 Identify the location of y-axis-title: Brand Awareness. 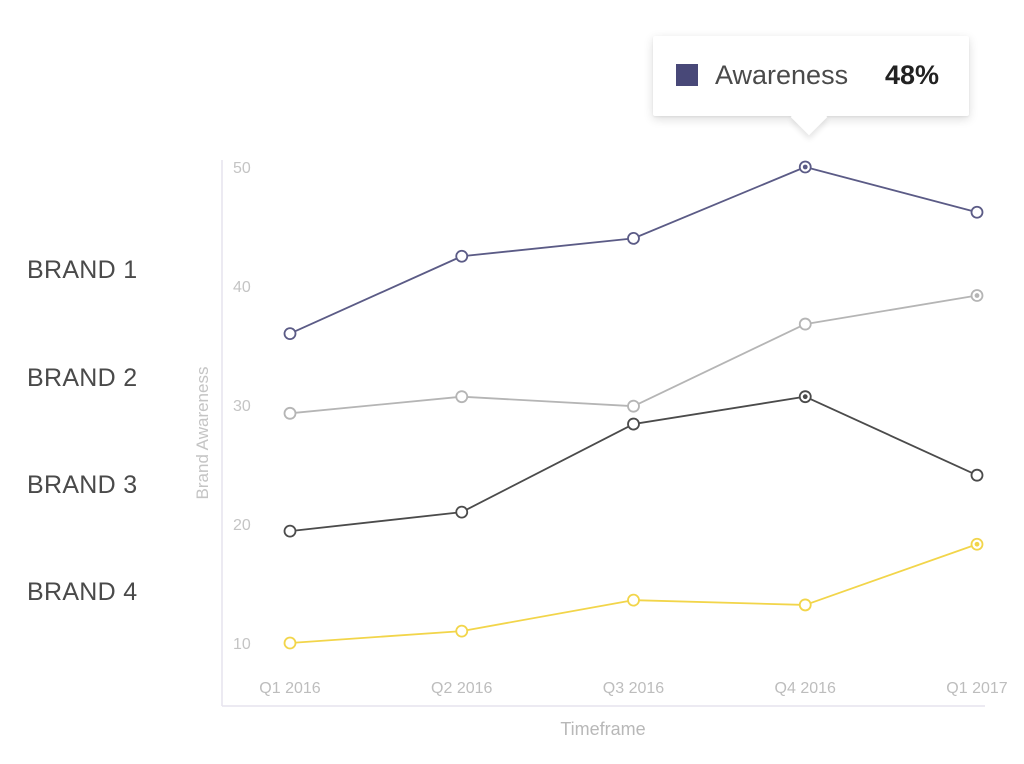
(202, 433).